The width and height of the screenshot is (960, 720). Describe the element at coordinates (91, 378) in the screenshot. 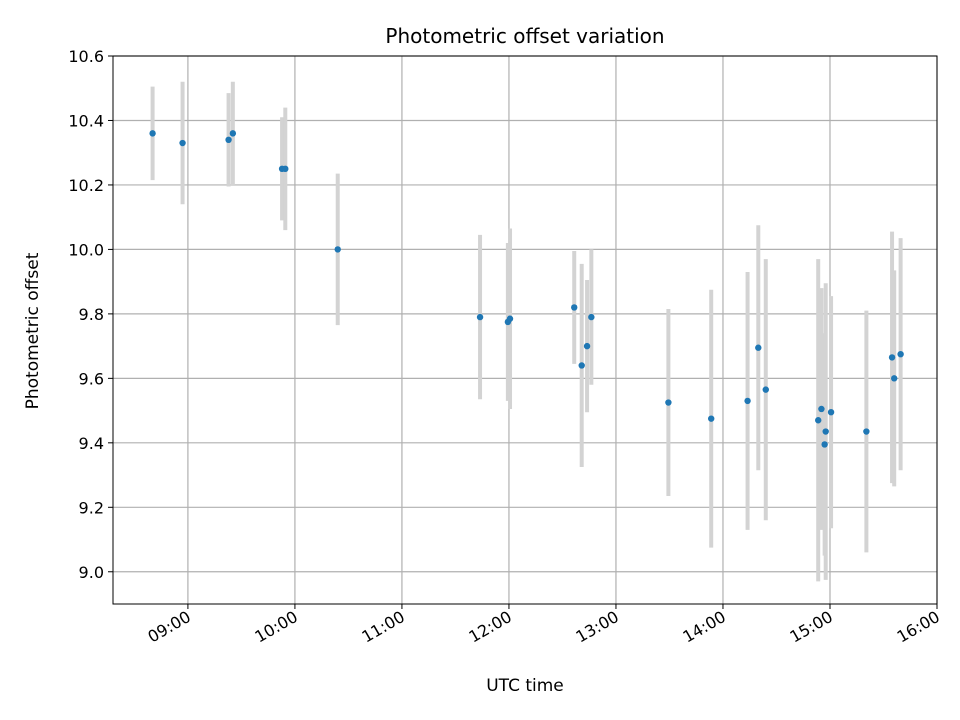

I see `y-tick-label: 9.6` at that location.